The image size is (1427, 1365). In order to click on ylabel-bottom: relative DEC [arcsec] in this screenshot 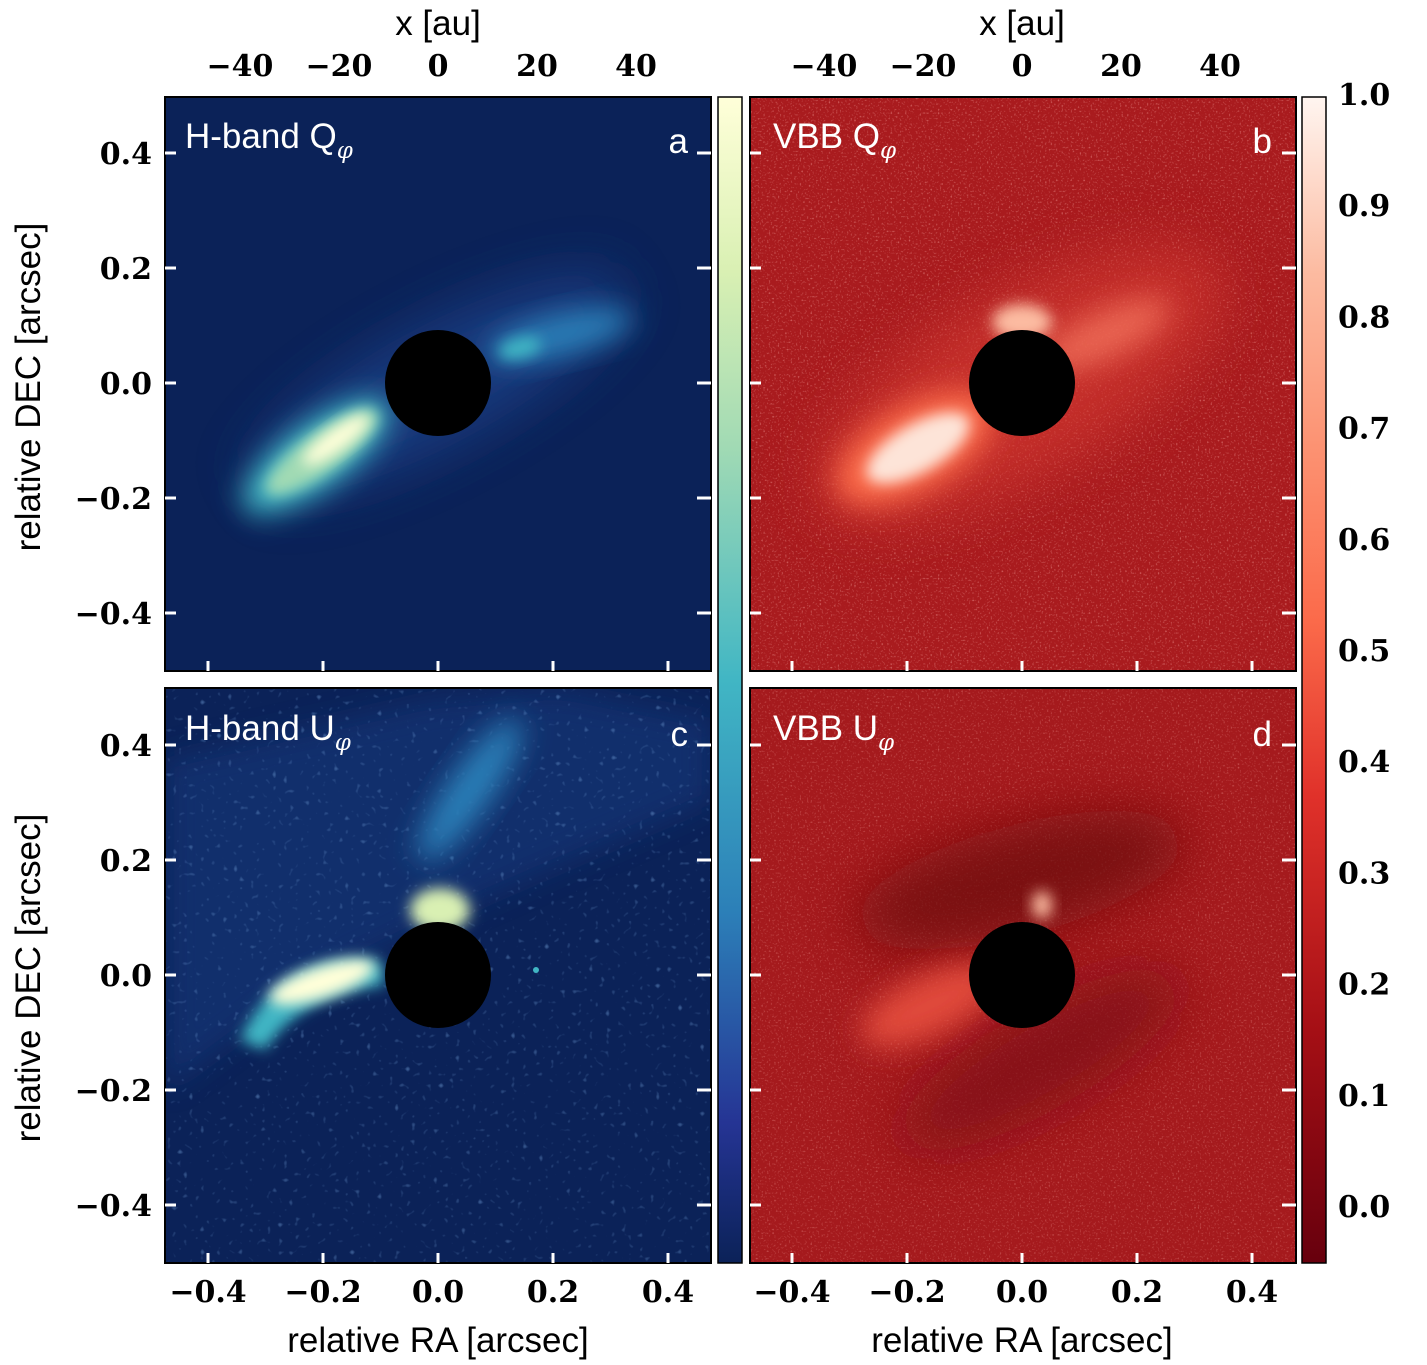, I will do `click(28, 978)`.